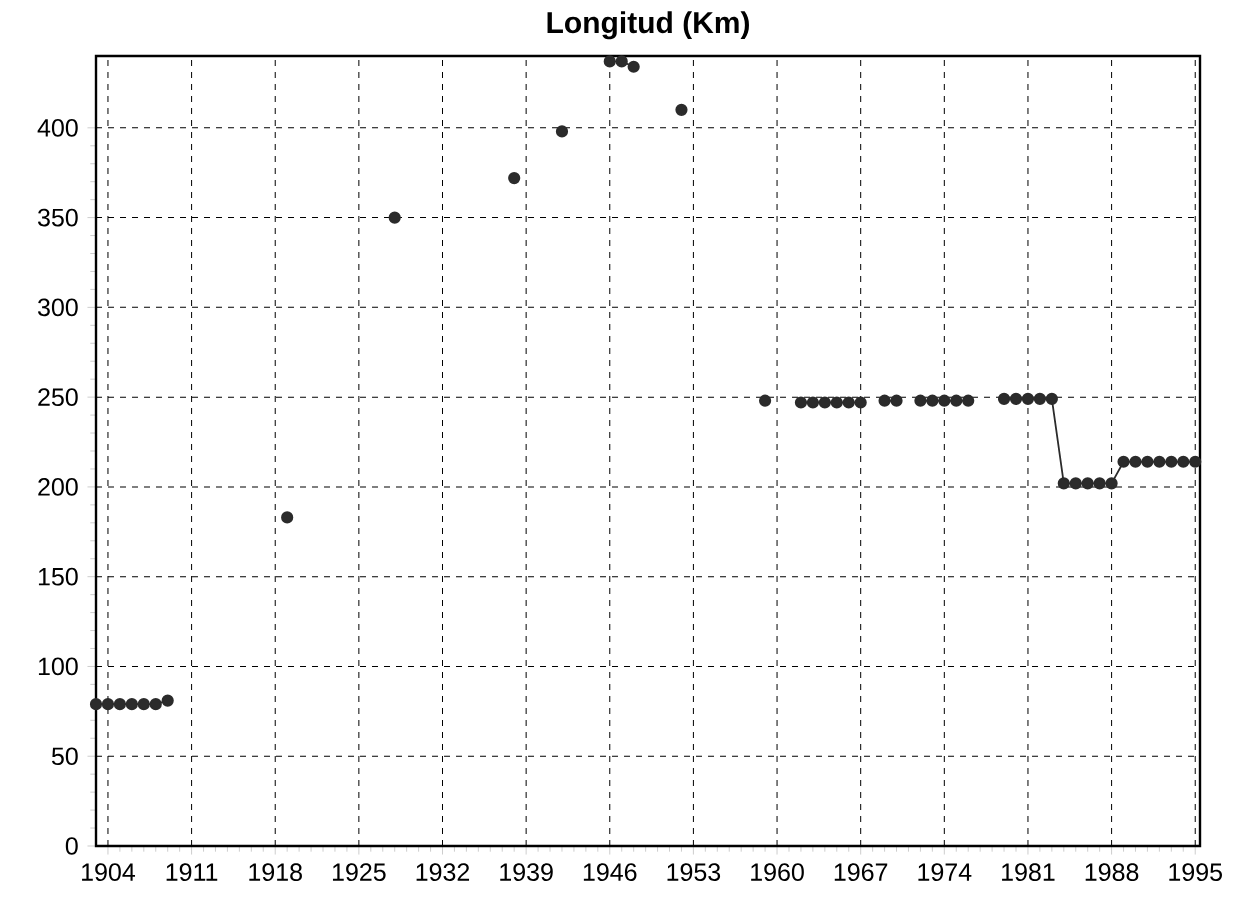 The image size is (1235, 906). I want to click on y-tick-label: 300, so click(57, 307).